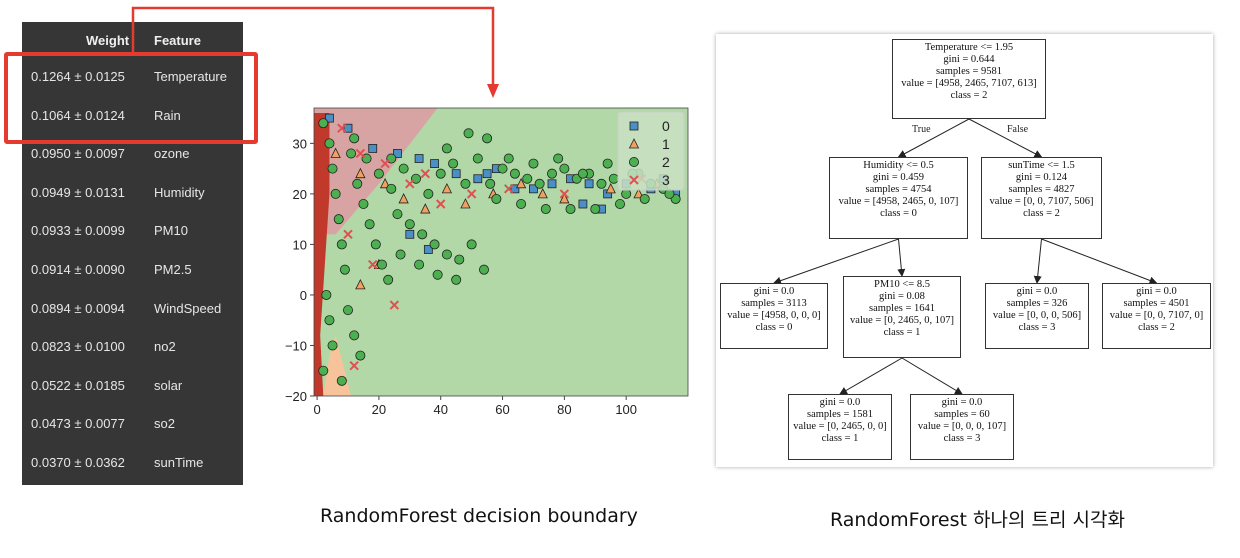  What do you see at coordinates (316, 409) in the screenshot?
I see `x-tick-label: 0` at bounding box center [316, 409].